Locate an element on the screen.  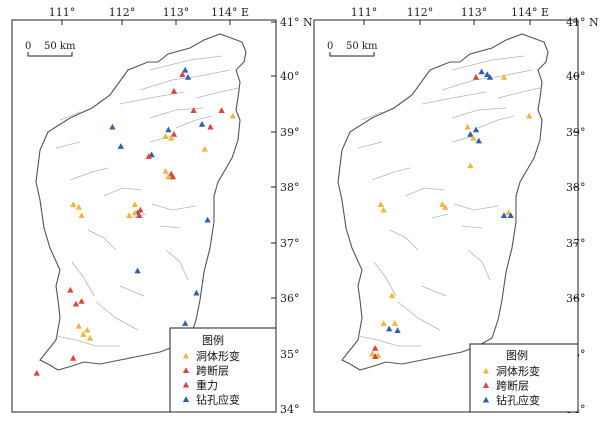
legend-box is located at coordinates (223, 370).